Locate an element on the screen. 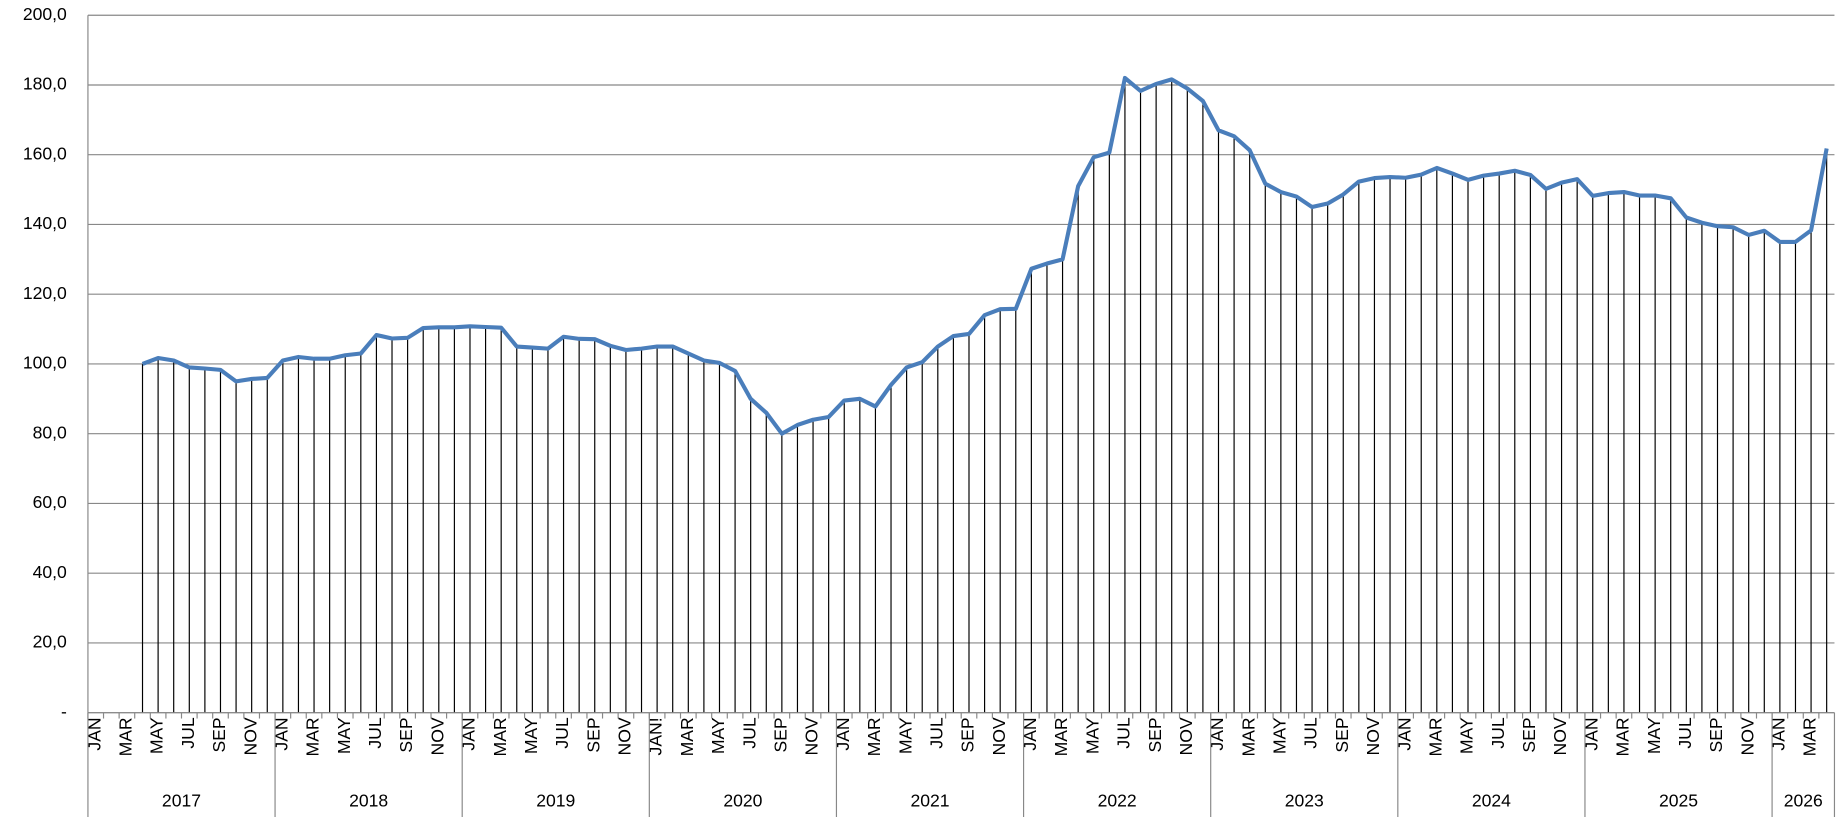 This screenshot has height=817, width=1838. year-label: 2024 is located at coordinates (1491, 800).